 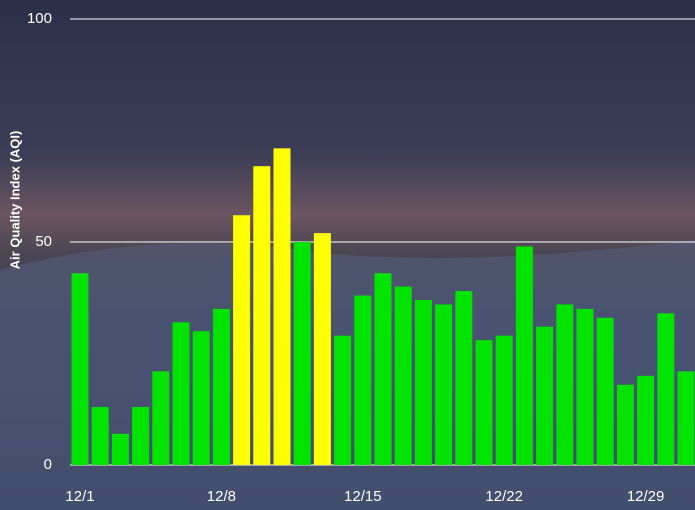 I want to click on y-tick-label: 0, so click(x=48, y=464).